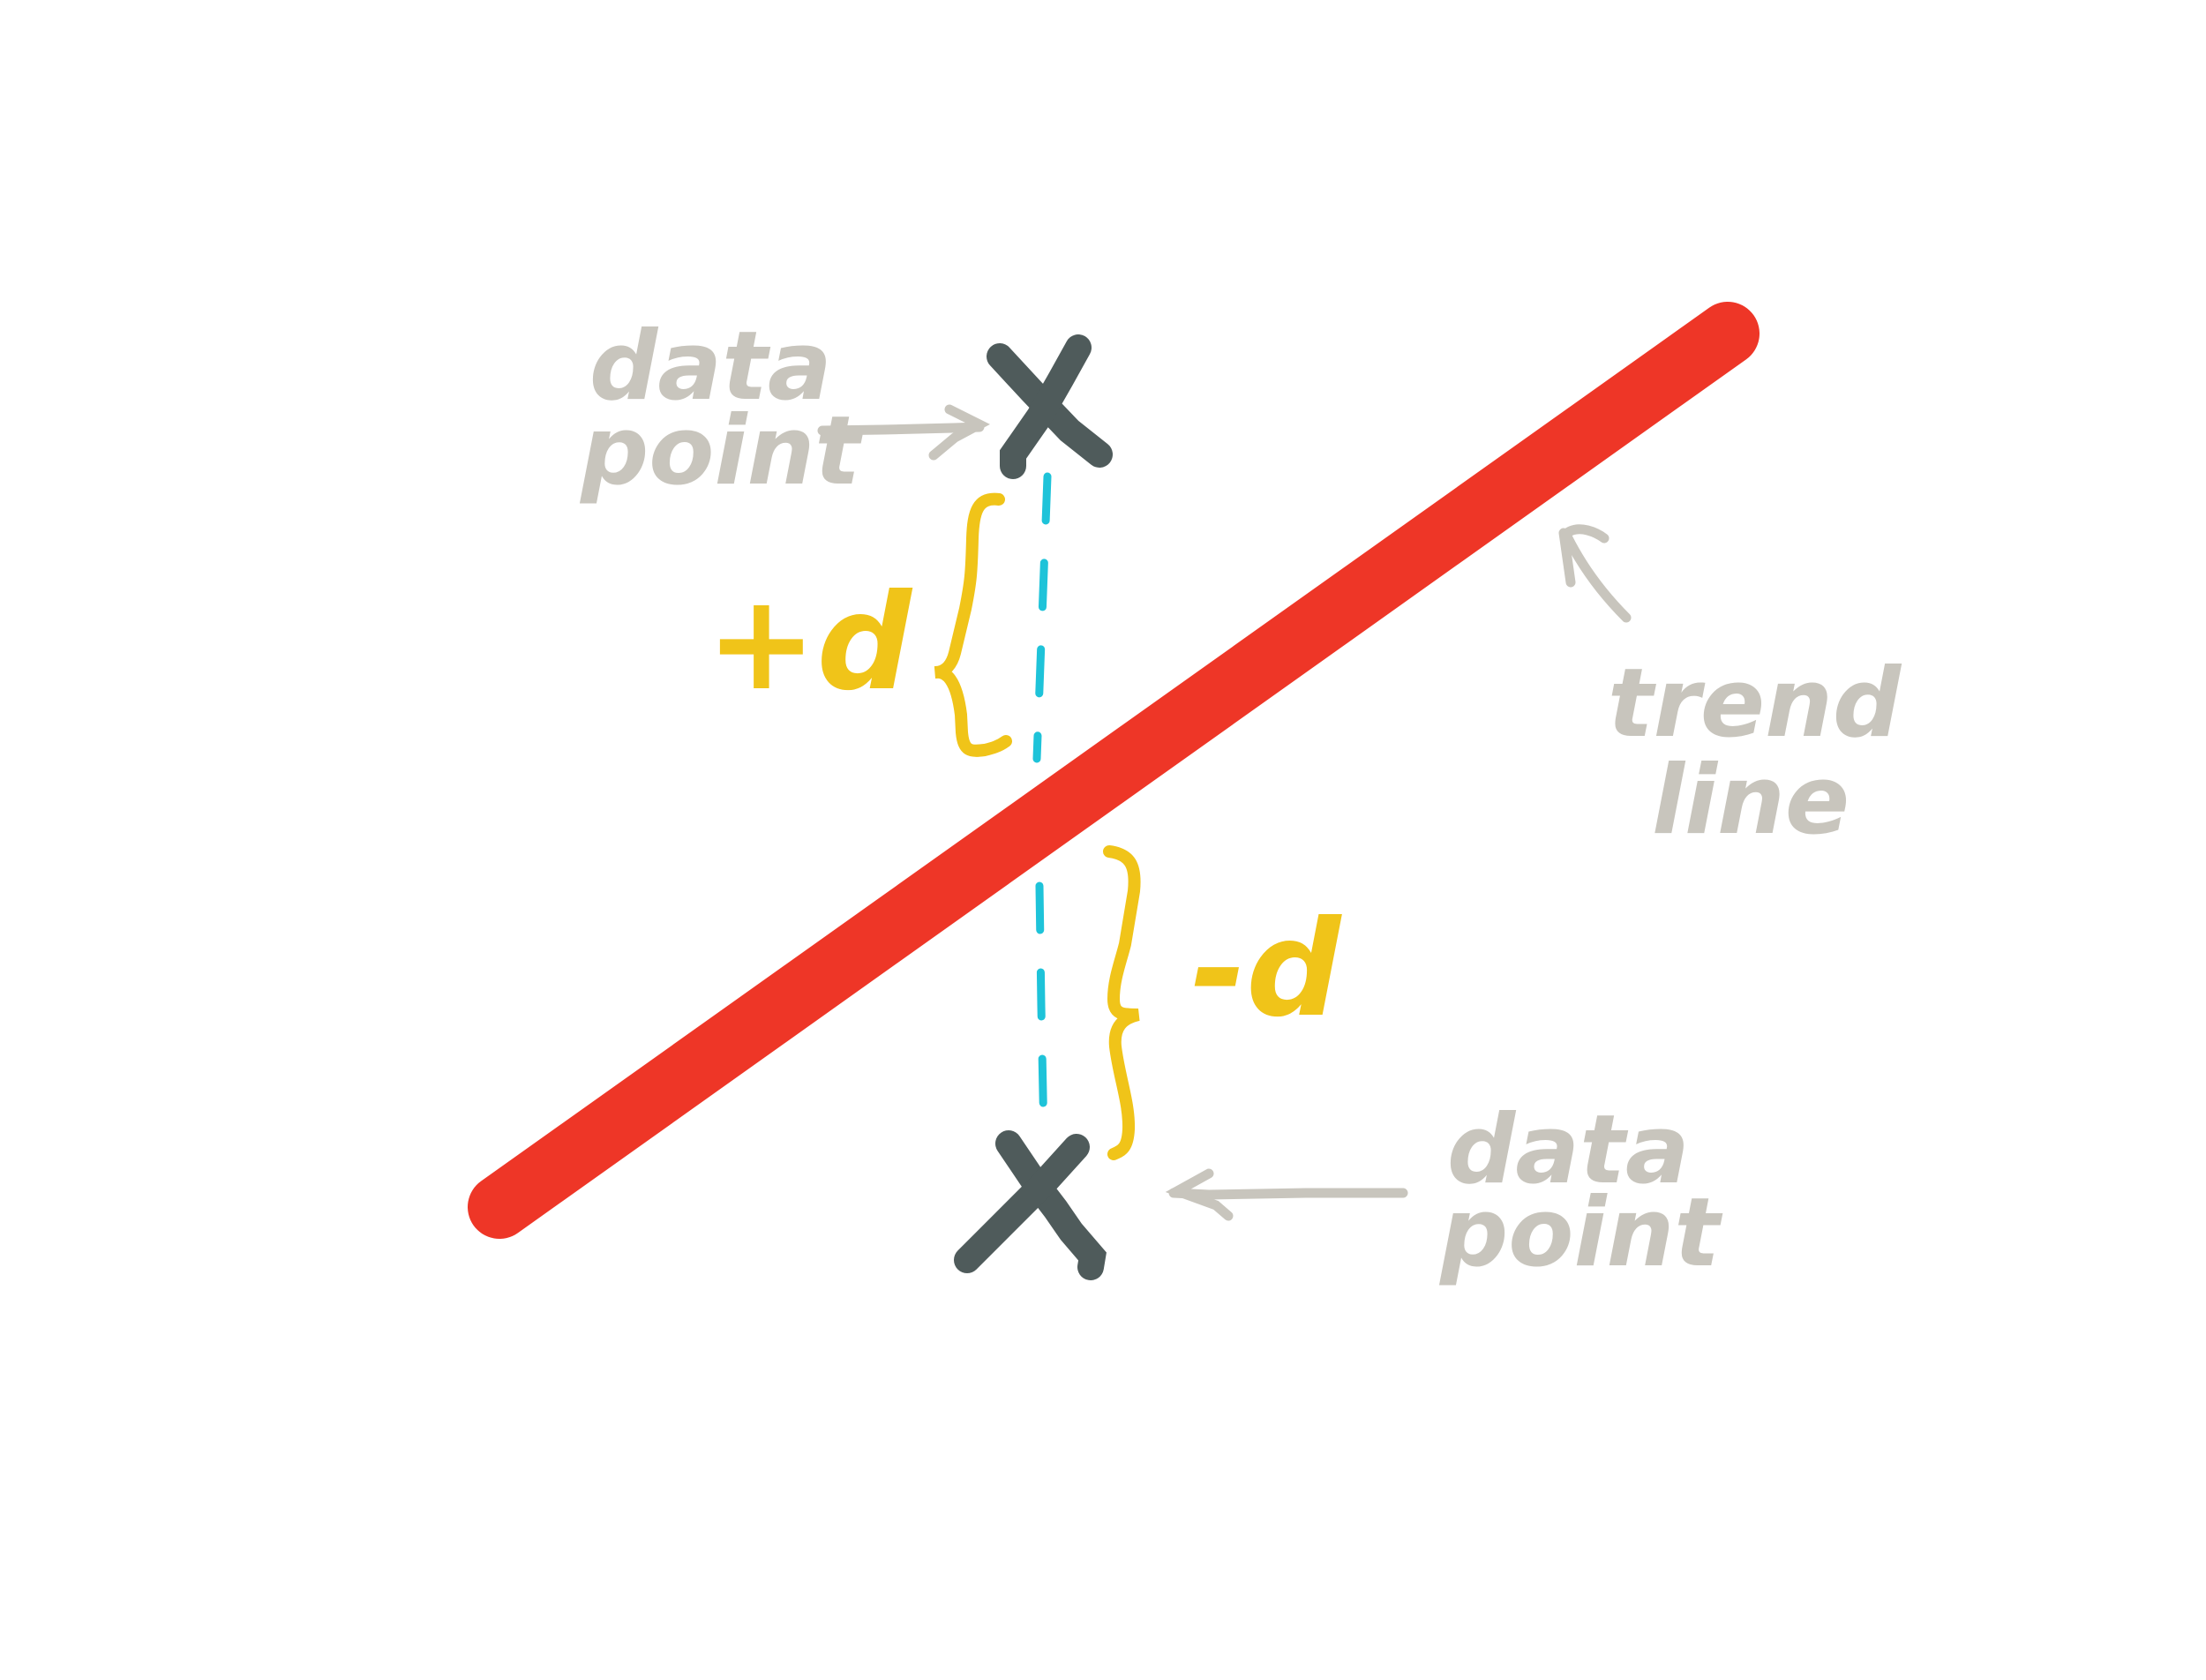 The height and width of the screenshot is (1680, 2206). What do you see at coordinates (1595, 573) in the screenshot?
I see `arrow-to-trend-line` at bounding box center [1595, 573].